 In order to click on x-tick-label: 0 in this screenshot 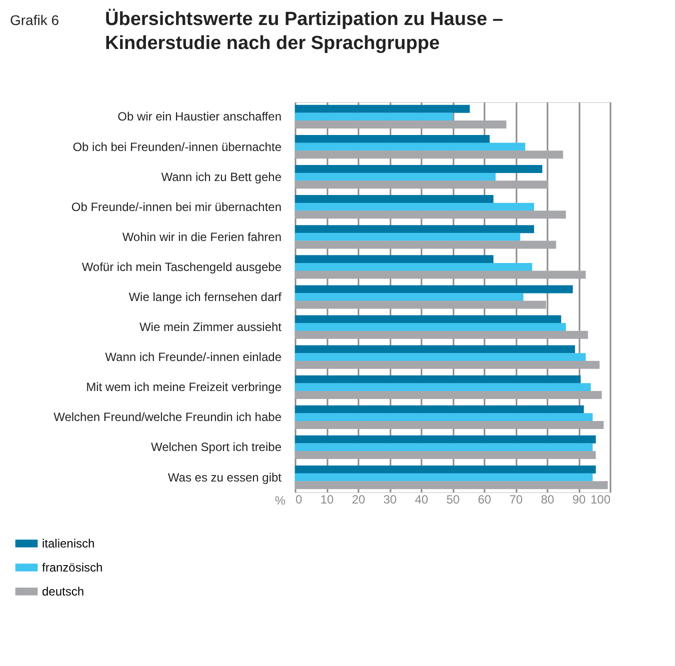, I will do `click(299, 499)`.